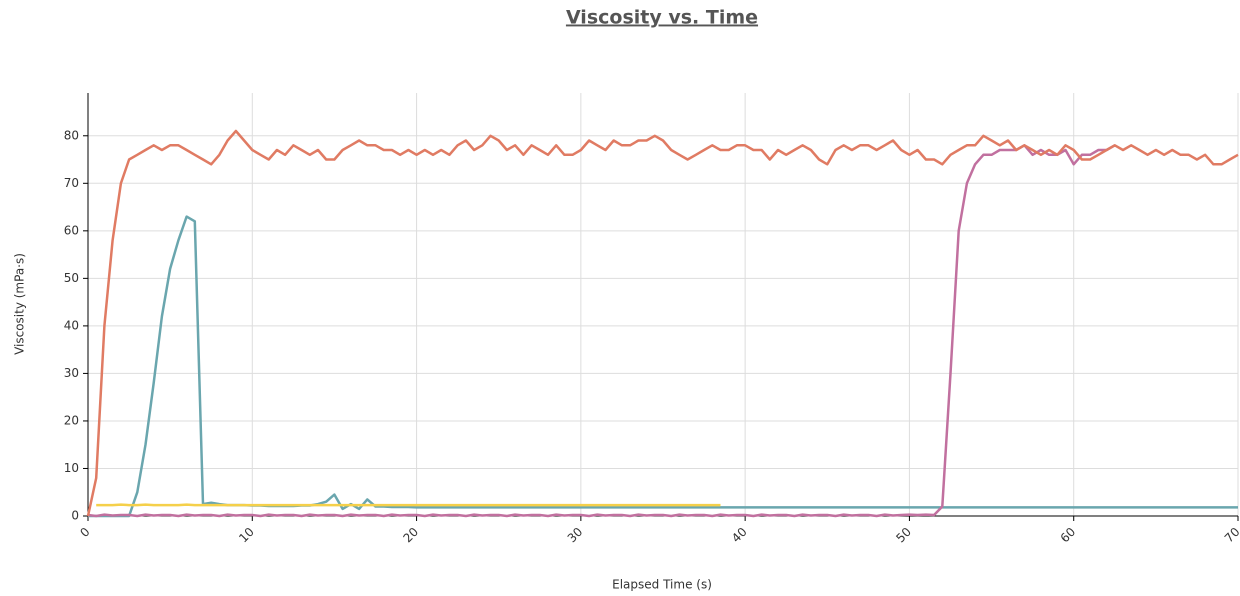 The height and width of the screenshot is (596, 1240). Describe the element at coordinates (739, 535) in the screenshot. I see `x-tick-label: 40` at that location.